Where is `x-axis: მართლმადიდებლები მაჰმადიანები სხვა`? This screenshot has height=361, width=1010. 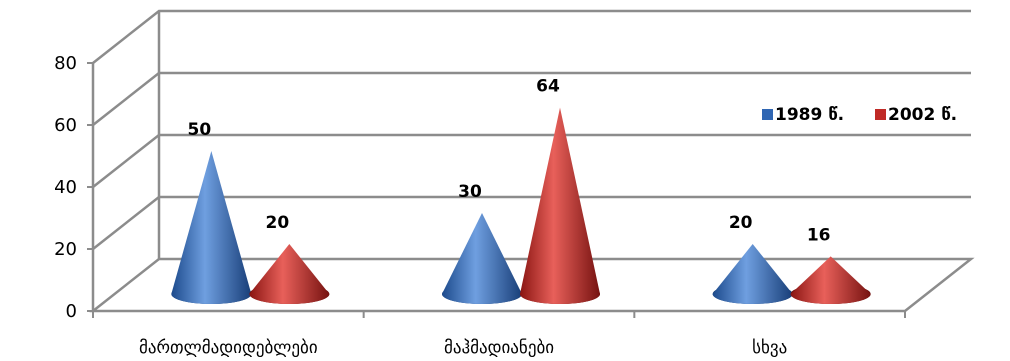 x-axis: მართლმადიდებლები მაჰმადიანები სხვა is located at coordinates (499, 334).